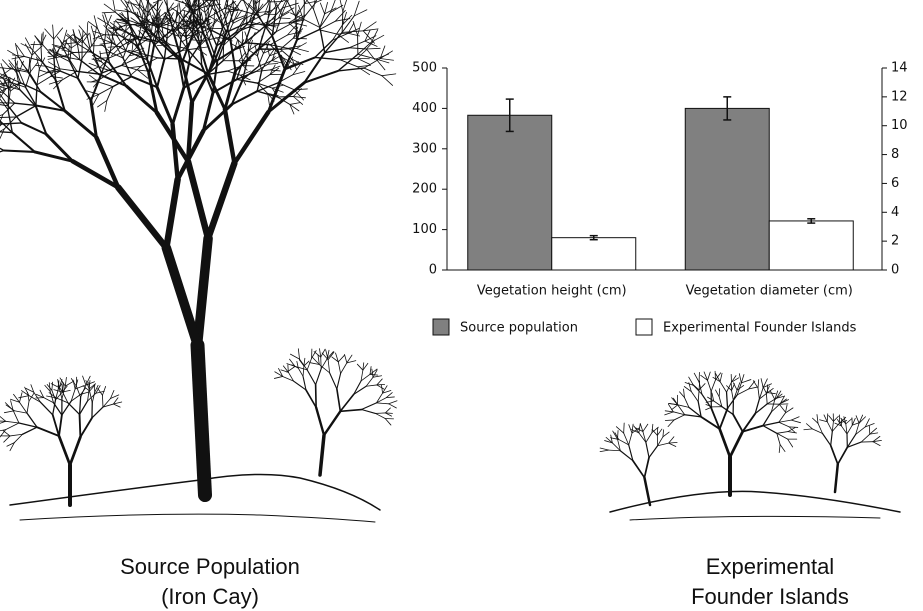 This screenshot has height=611, width=923. Describe the element at coordinates (899, 96) in the screenshot. I see `y2-tick-label: 12` at that location.